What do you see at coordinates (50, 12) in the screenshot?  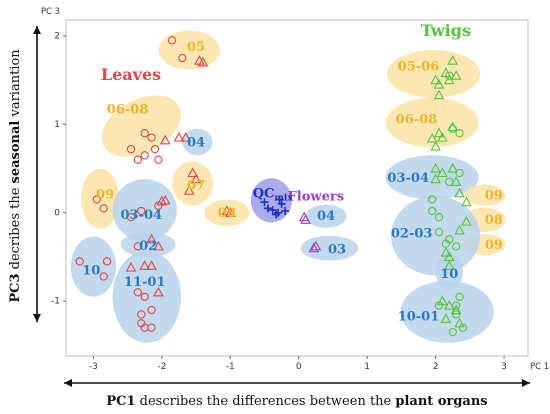 I see `y-axis-name: PC 3` at bounding box center [50, 12].